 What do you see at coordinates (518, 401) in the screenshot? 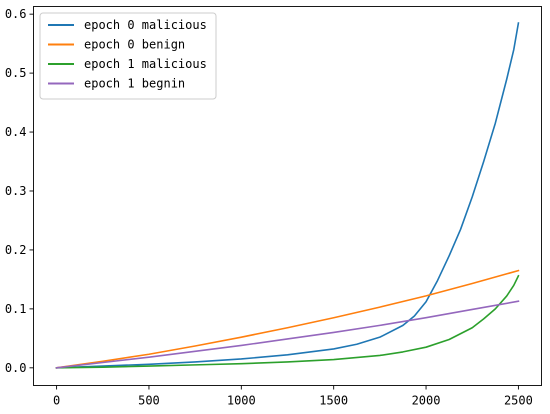
I see `x-tick-label: 2500` at bounding box center [518, 401].